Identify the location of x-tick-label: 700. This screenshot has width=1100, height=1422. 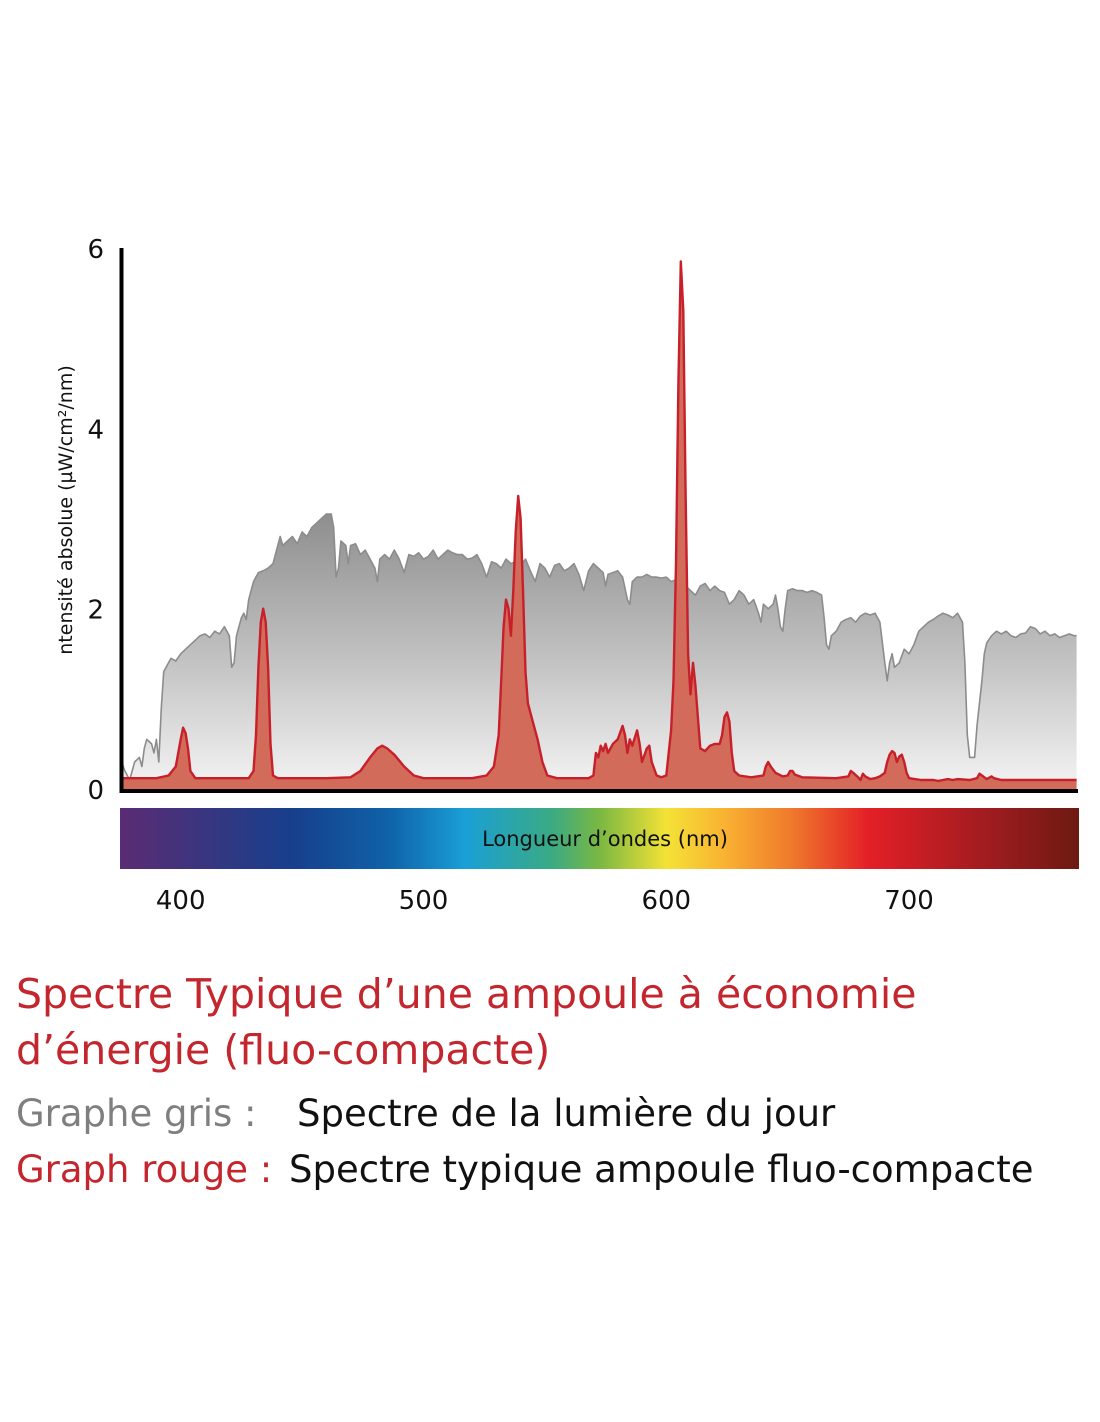
(909, 901).